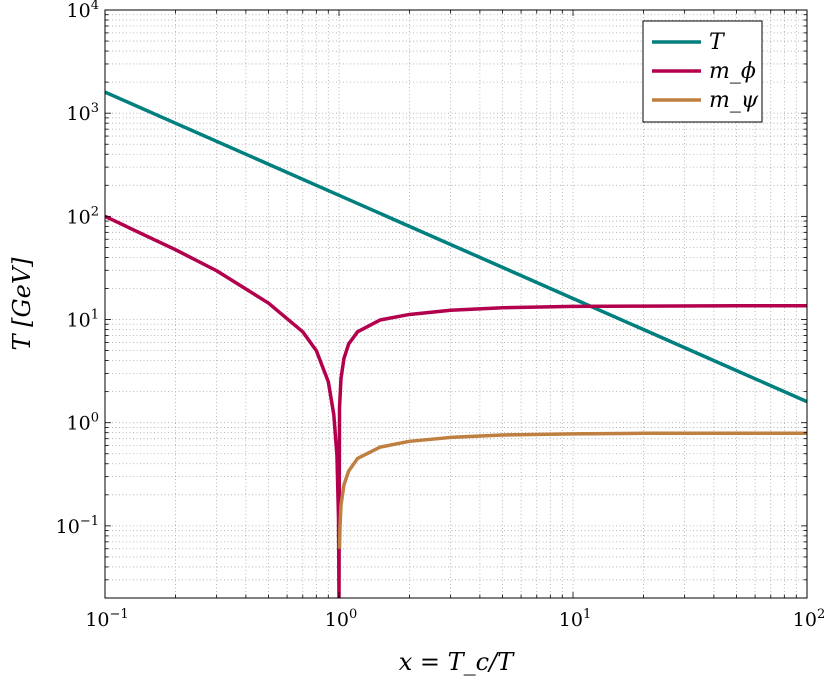  I want to click on y-tick-label: 10², so click(83, 216).